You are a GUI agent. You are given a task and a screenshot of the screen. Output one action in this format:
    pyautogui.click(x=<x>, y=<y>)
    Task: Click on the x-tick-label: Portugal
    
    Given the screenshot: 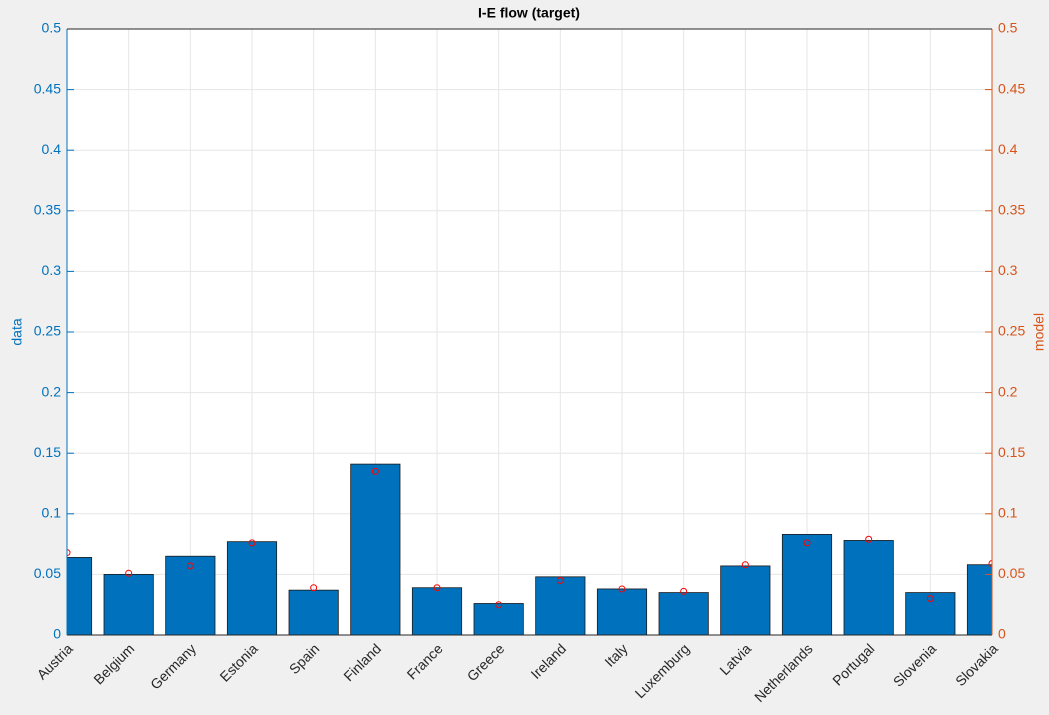 What is the action you would take?
    pyautogui.click(x=853, y=664)
    